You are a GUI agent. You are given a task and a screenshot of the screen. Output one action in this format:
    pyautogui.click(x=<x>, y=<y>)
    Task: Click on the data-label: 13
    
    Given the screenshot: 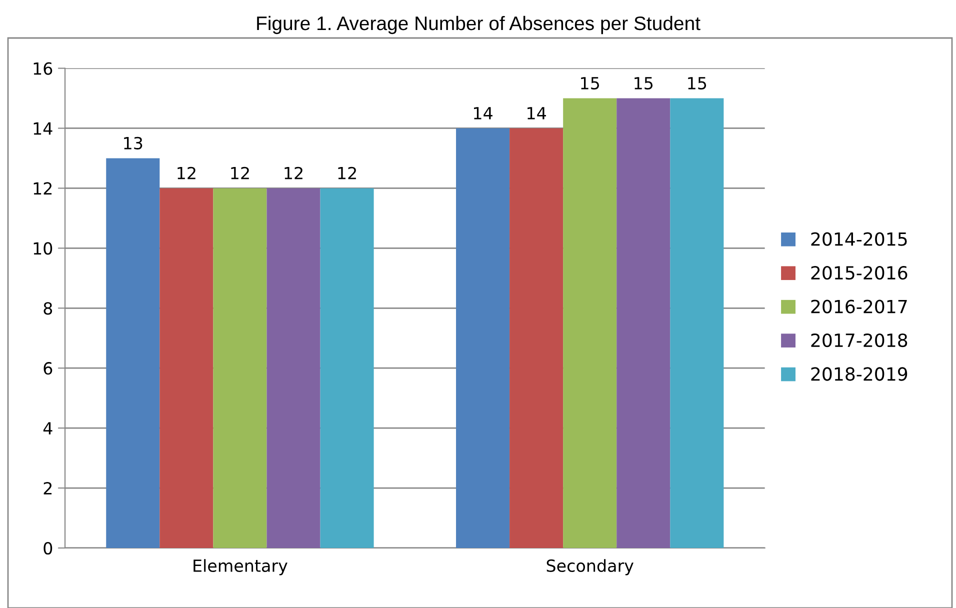 What is the action you would take?
    pyautogui.click(x=133, y=143)
    